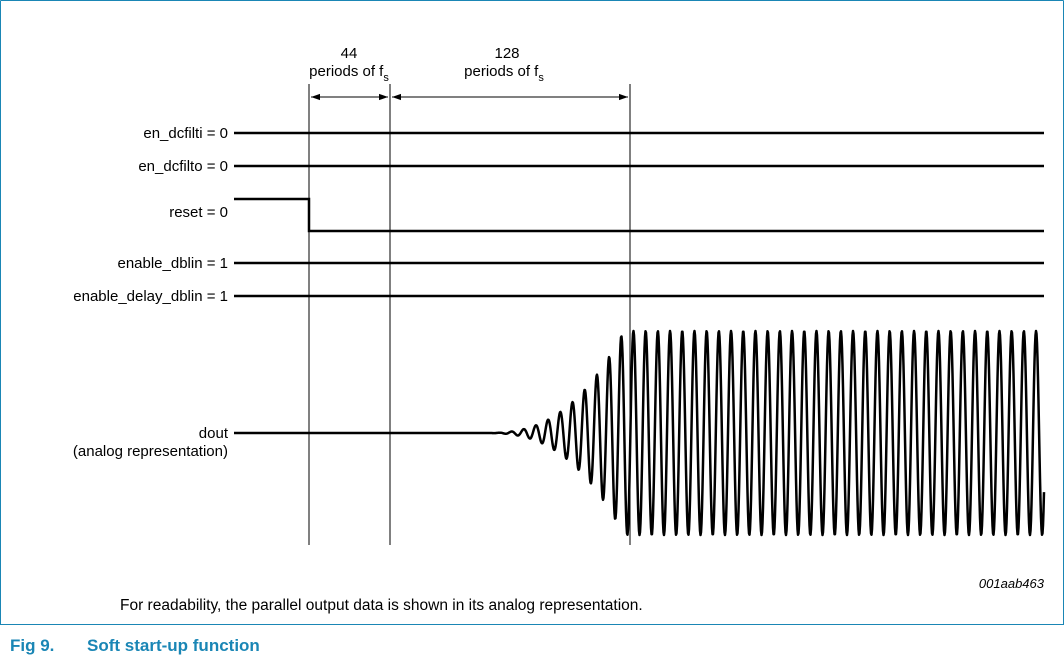 Image resolution: width=1064 pixels, height=668 pixels. Describe the element at coordinates (150, 296) in the screenshot. I see `signal-label-enable-delay-dblin: enable_delay_dblin = 1` at that location.